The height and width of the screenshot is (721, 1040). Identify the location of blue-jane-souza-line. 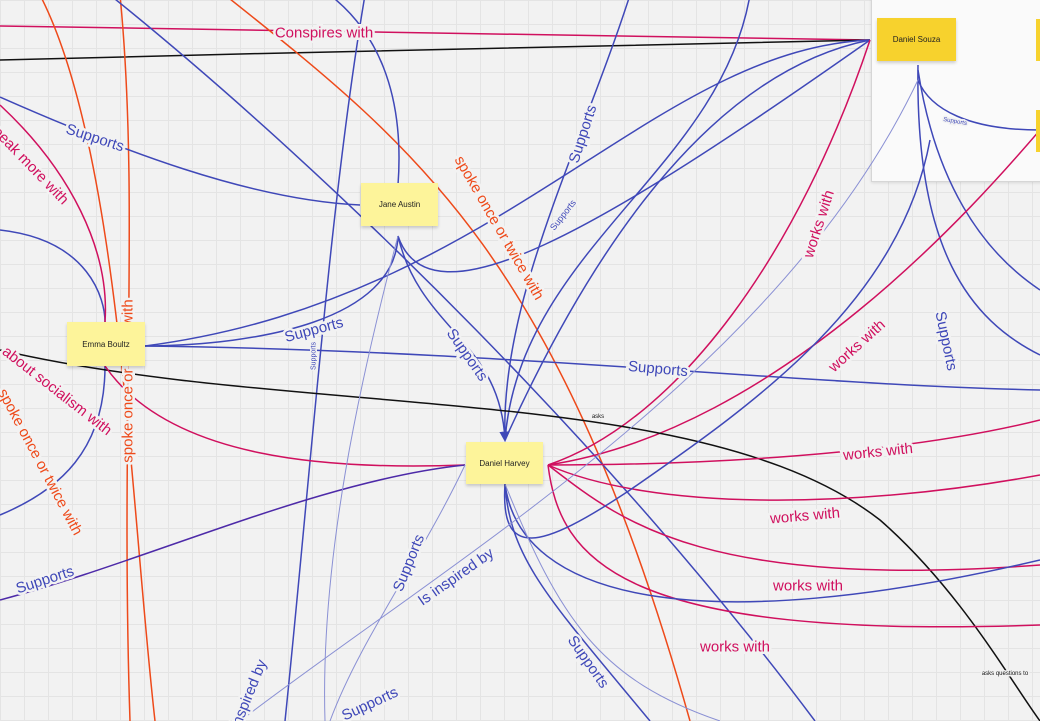
(634, 156).